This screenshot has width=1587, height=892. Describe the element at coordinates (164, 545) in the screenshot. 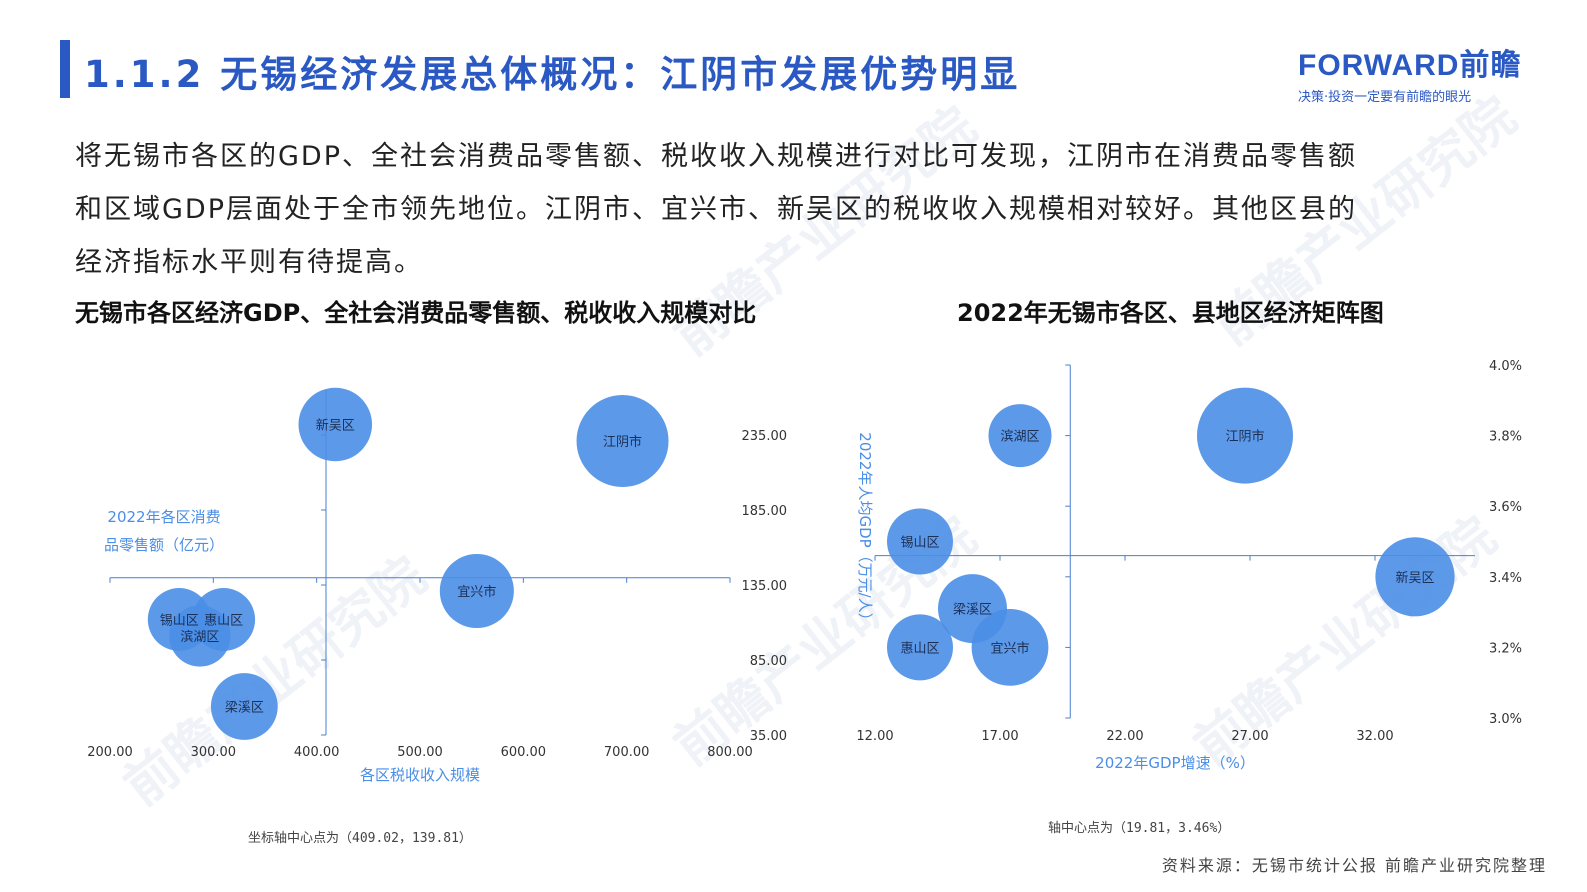

I see `y-axis-title: 品零售额（亿元）` at that location.